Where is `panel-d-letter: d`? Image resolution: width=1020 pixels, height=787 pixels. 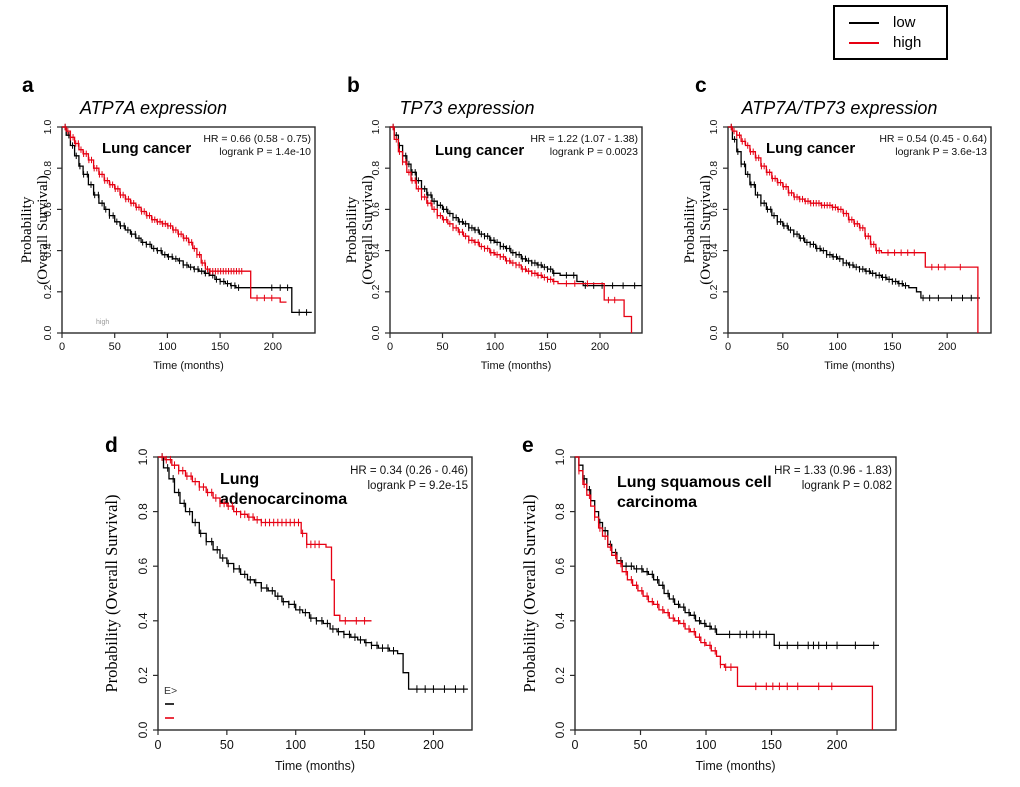
panel-d-letter: d is located at coordinates (111, 445).